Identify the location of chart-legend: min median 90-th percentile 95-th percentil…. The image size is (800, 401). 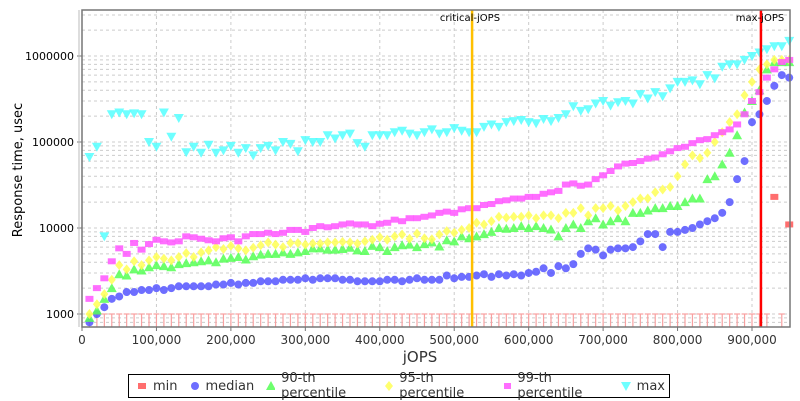
(399, 386).